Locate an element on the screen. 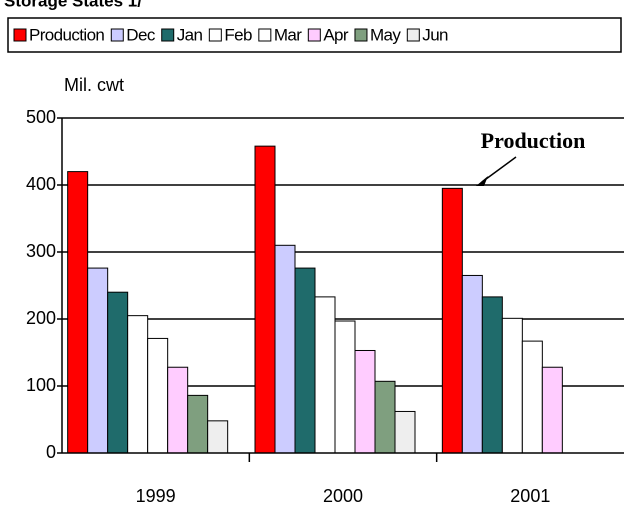 This screenshot has width=624, height=511. x-tick-label: 2001 is located at coordinates (530, 496).